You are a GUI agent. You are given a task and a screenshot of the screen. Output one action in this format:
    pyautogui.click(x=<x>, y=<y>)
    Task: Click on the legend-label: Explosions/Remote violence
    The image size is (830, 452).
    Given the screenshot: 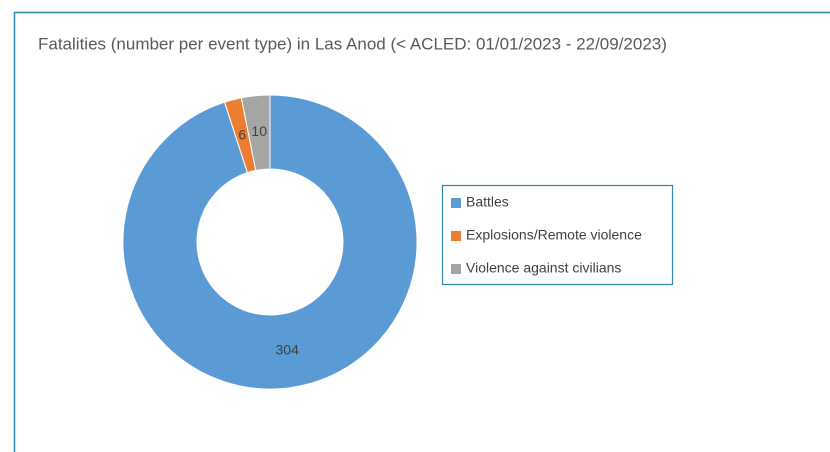 What is the action you would take?
    pyautogui.click(x=554, y=235)
    